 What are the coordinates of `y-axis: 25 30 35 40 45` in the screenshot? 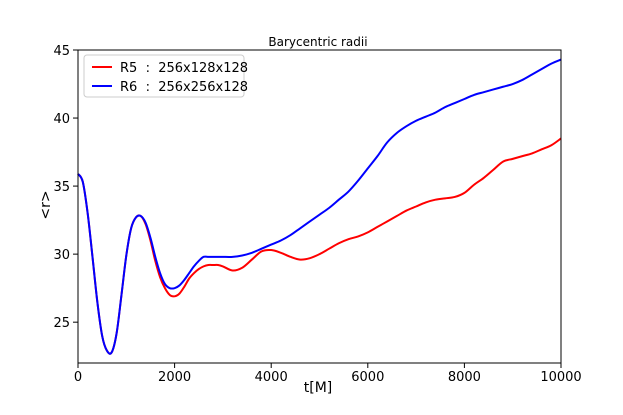 It's located at (65, 187).